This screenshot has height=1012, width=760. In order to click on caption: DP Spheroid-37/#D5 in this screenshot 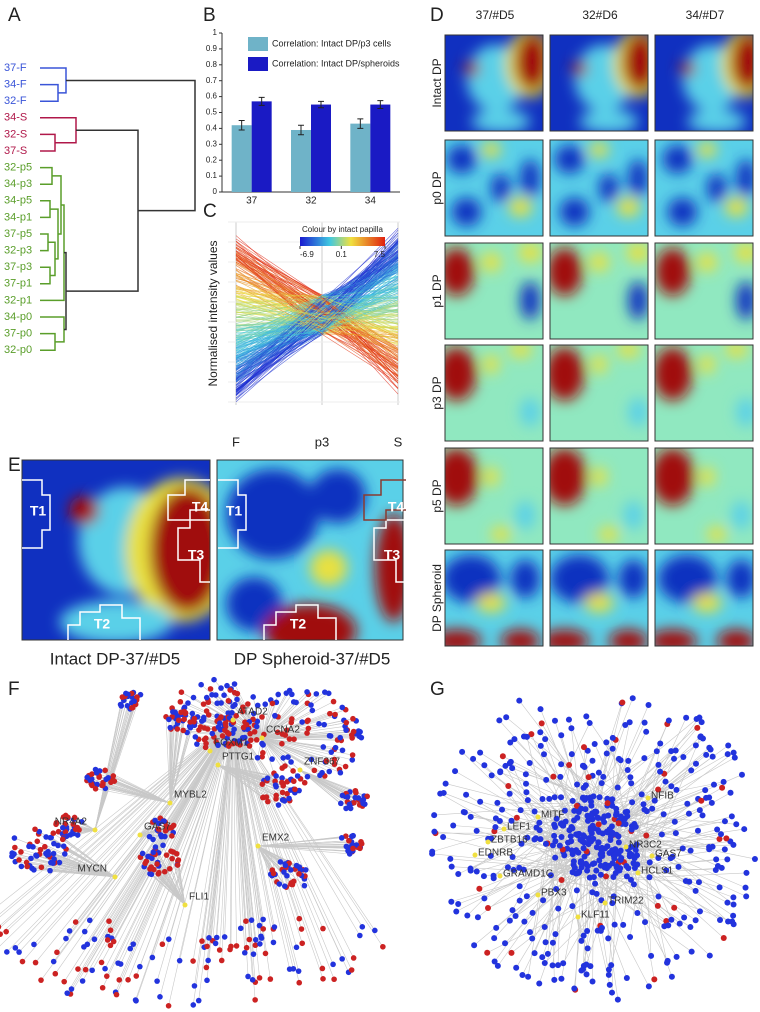, I will do `click(312, 658)`.